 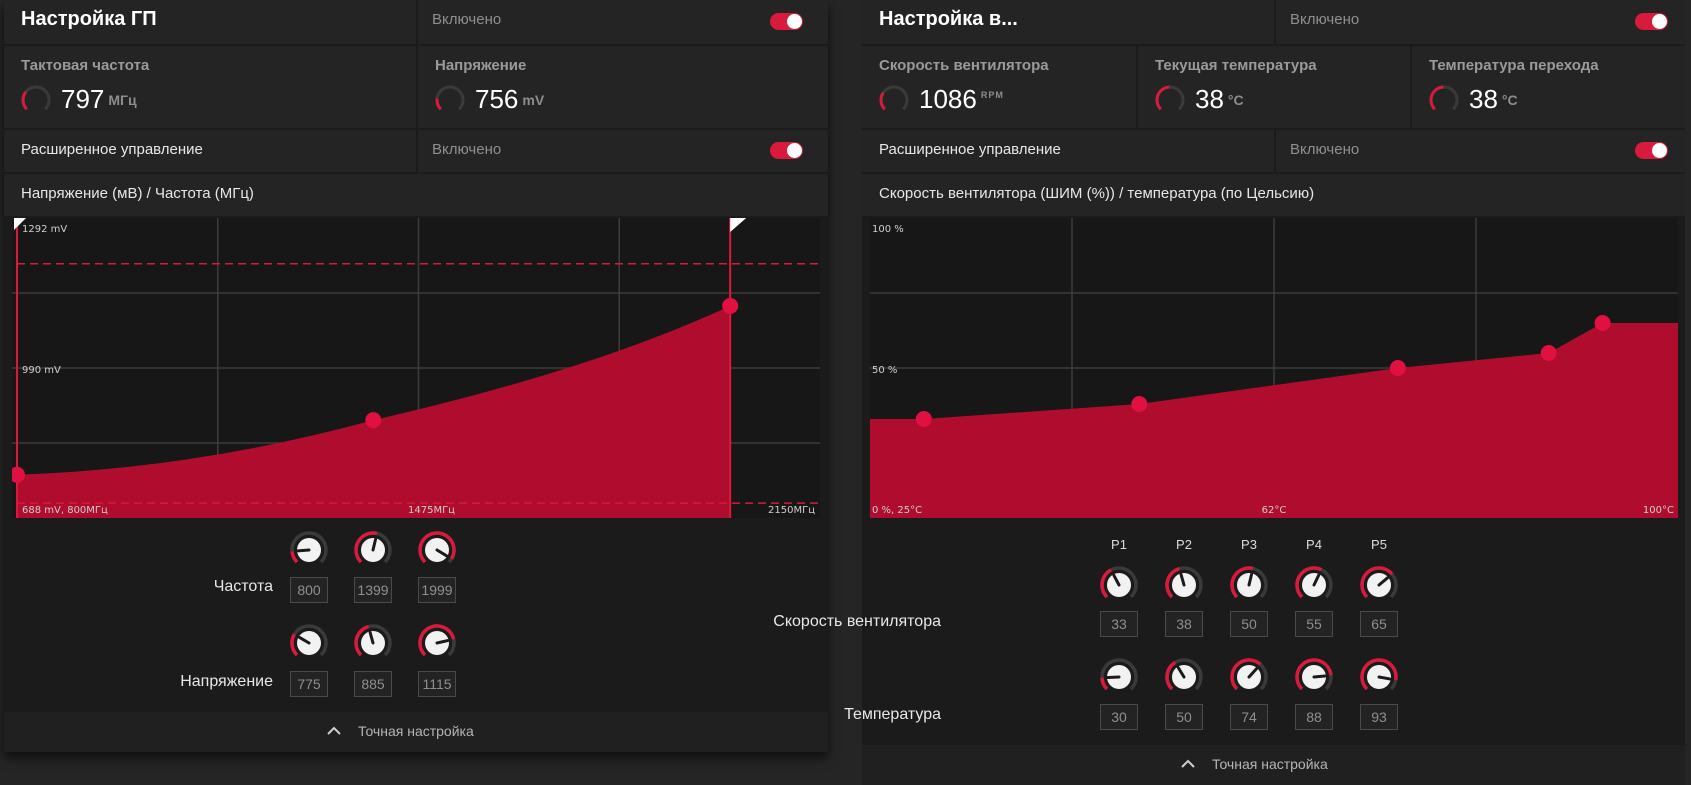 I want to click on temperature-knob-p3, so click(x=1249, y=677).